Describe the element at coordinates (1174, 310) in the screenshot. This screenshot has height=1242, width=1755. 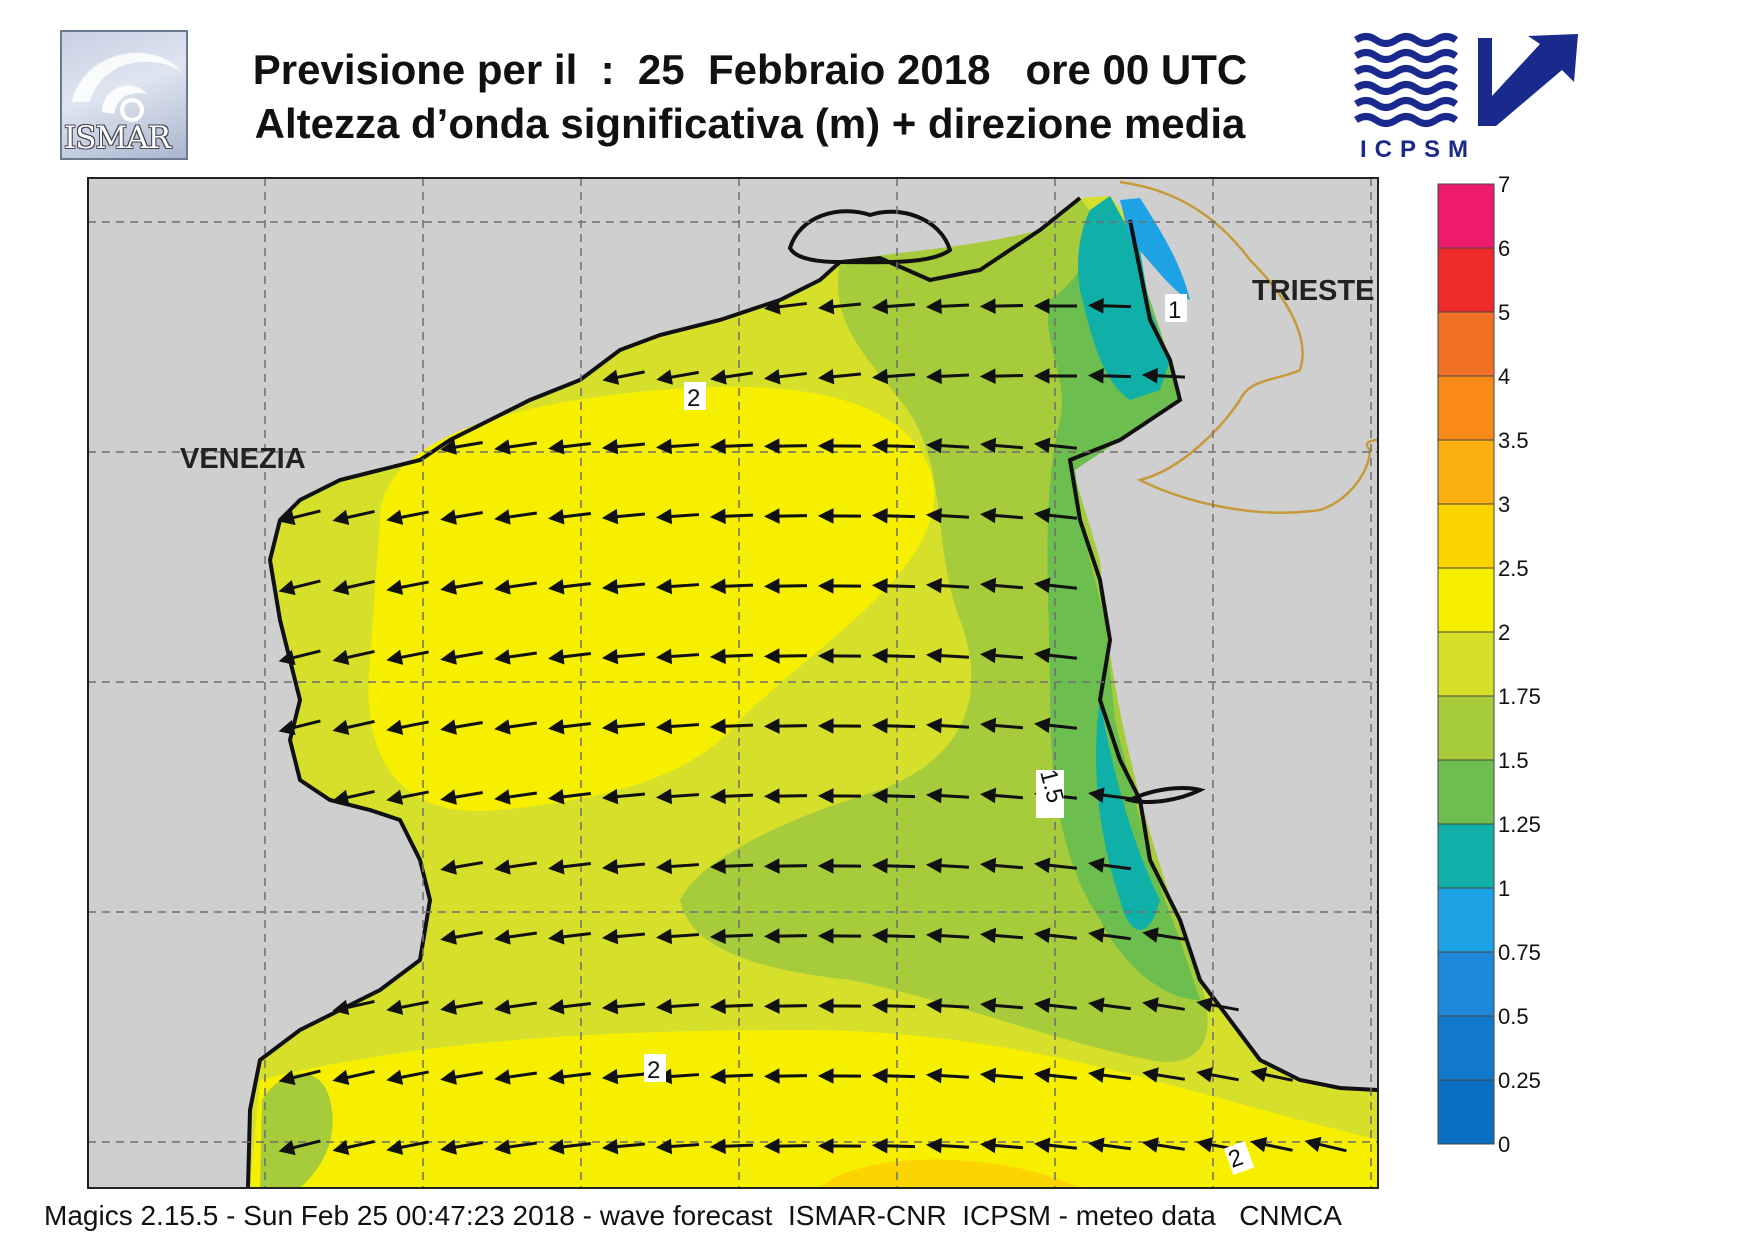
I see `contour-label-1: 1` at that location.